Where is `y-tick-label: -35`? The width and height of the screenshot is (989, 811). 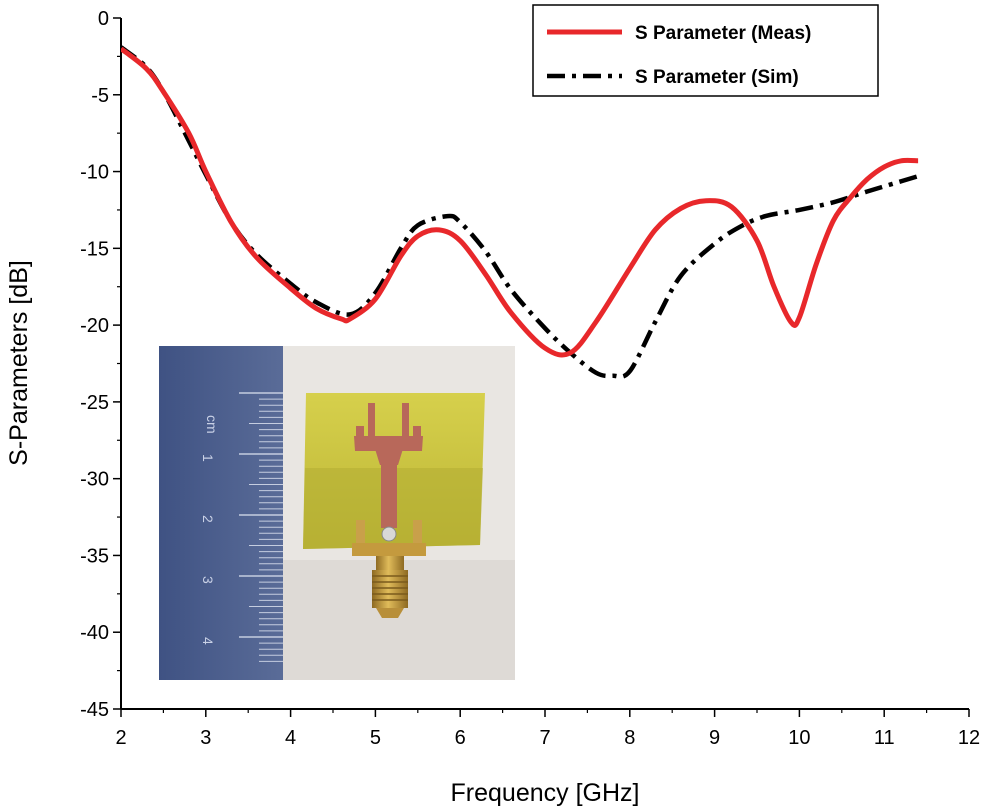 y-tick-label: -35 is located at coordinates (94, 556).